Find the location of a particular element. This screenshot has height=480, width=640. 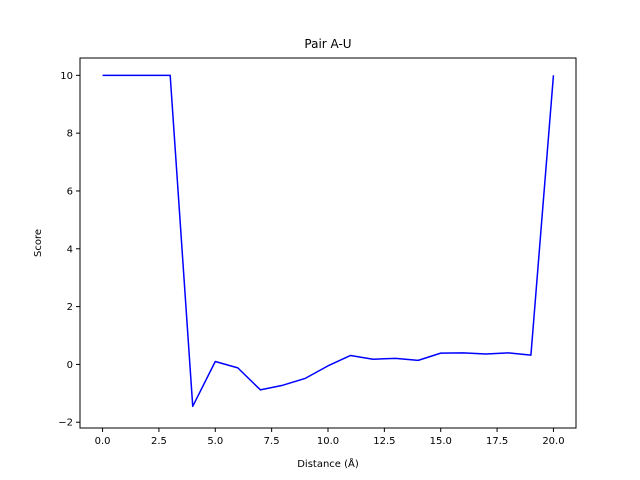

x-tick-label: 17.5 is located at coordinates (497, 441).